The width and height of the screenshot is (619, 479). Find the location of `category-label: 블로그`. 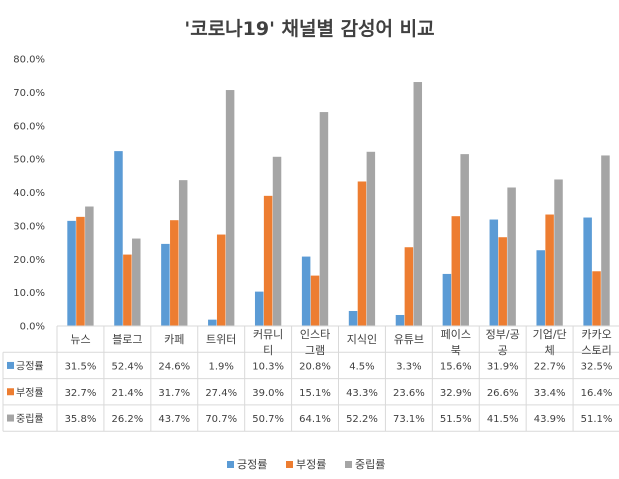

category-label: 블로그 is located at coordinates (127, 339).